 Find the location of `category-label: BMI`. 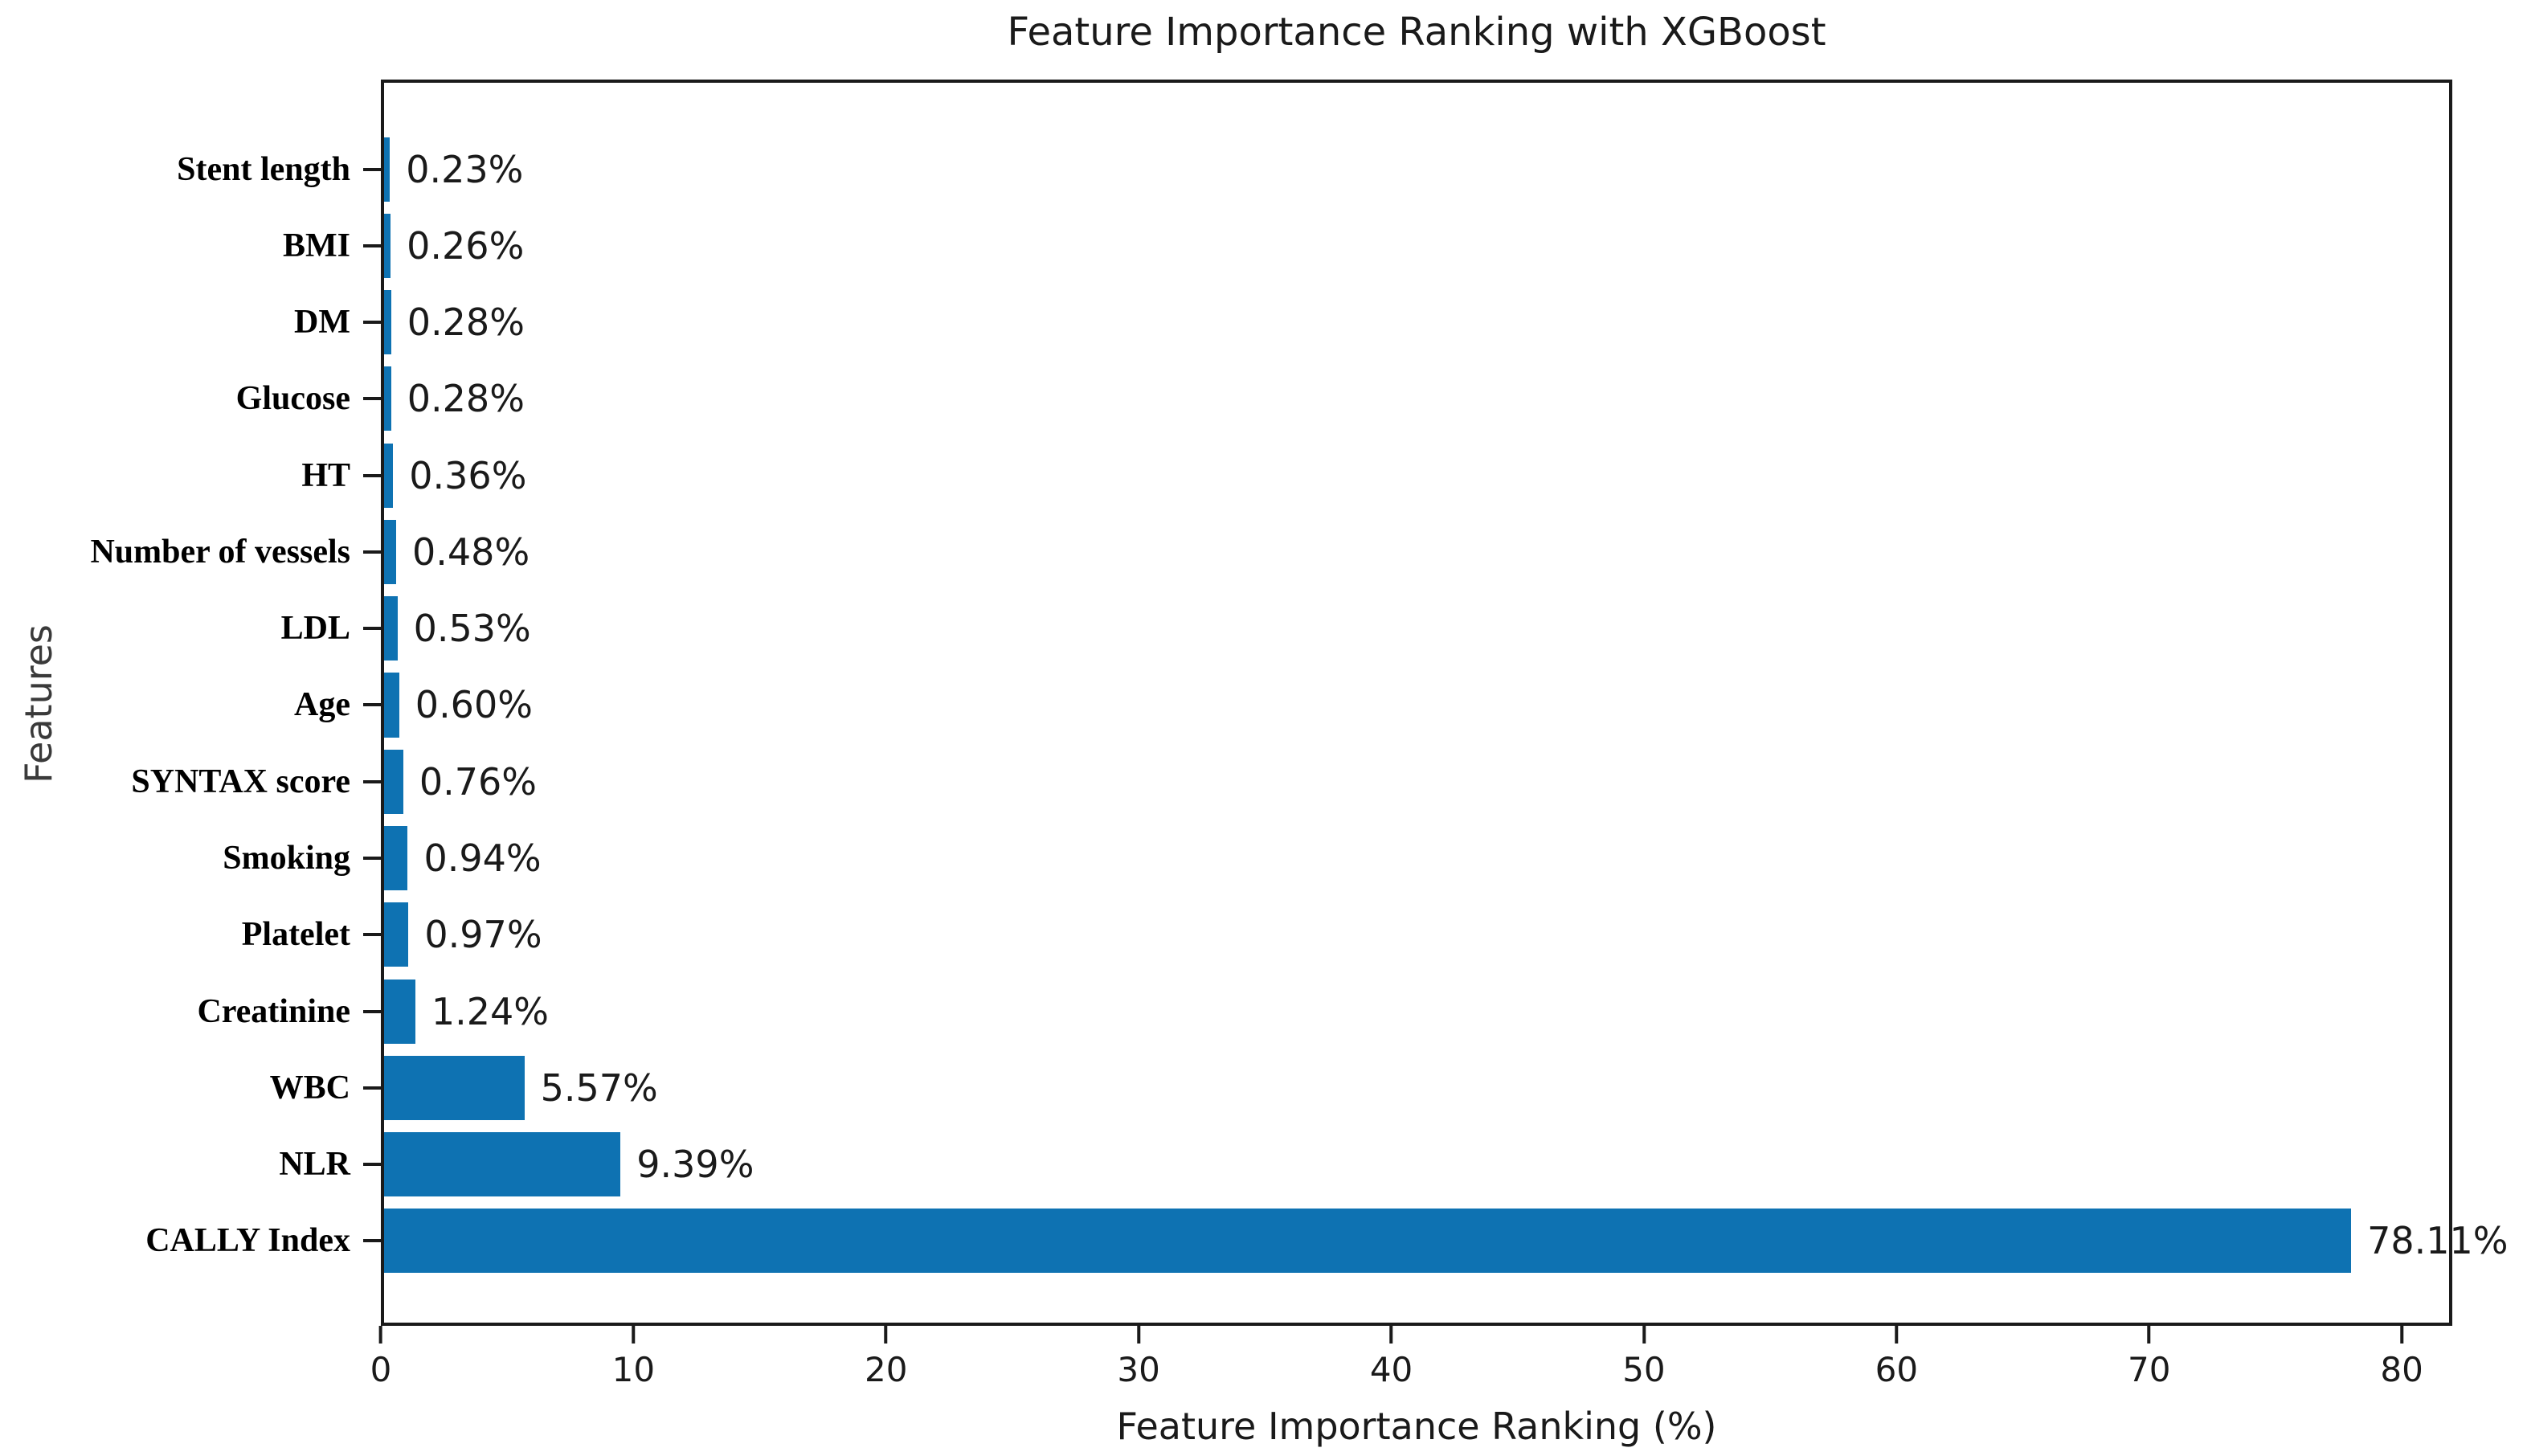

category-label: BMI is located at coordinates (316, 245).